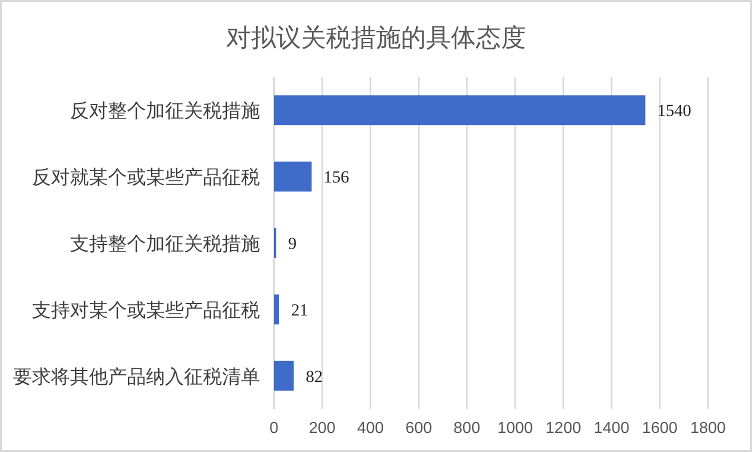 The width and height of the screenshot is (752, 452). Describe the element at coordinates (136, 377) in the screenshot. I see `category-label: 要求将其他产品纳入征税清单` at that location.